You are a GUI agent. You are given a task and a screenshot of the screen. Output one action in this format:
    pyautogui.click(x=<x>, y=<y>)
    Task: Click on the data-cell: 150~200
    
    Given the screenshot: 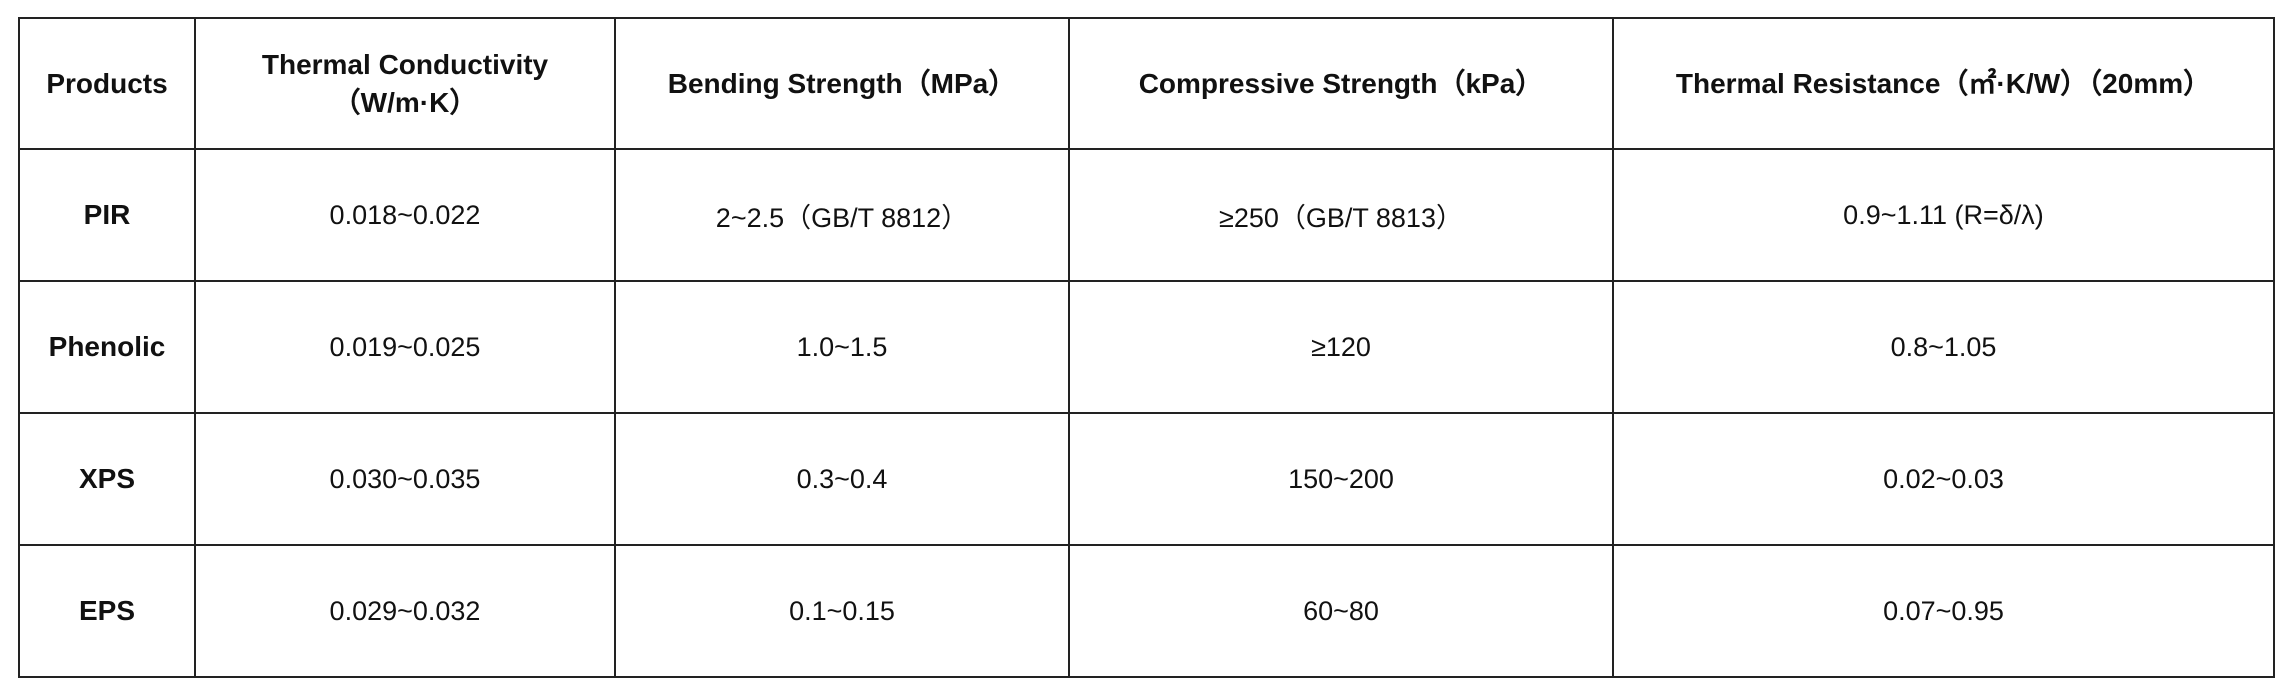 What is the action you would take?
    pyautogui.click(x=1341, y=479)
    